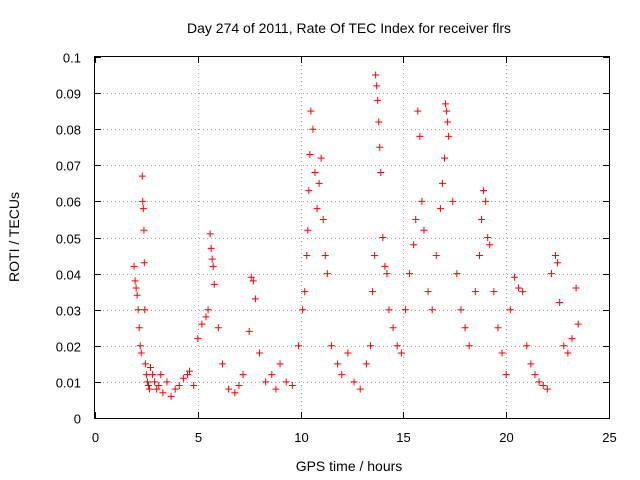 The image size is (640, 480). Describe the element at coordinates (95, 437) in the screenshot. I see `x-tick-label: 0` at that location.